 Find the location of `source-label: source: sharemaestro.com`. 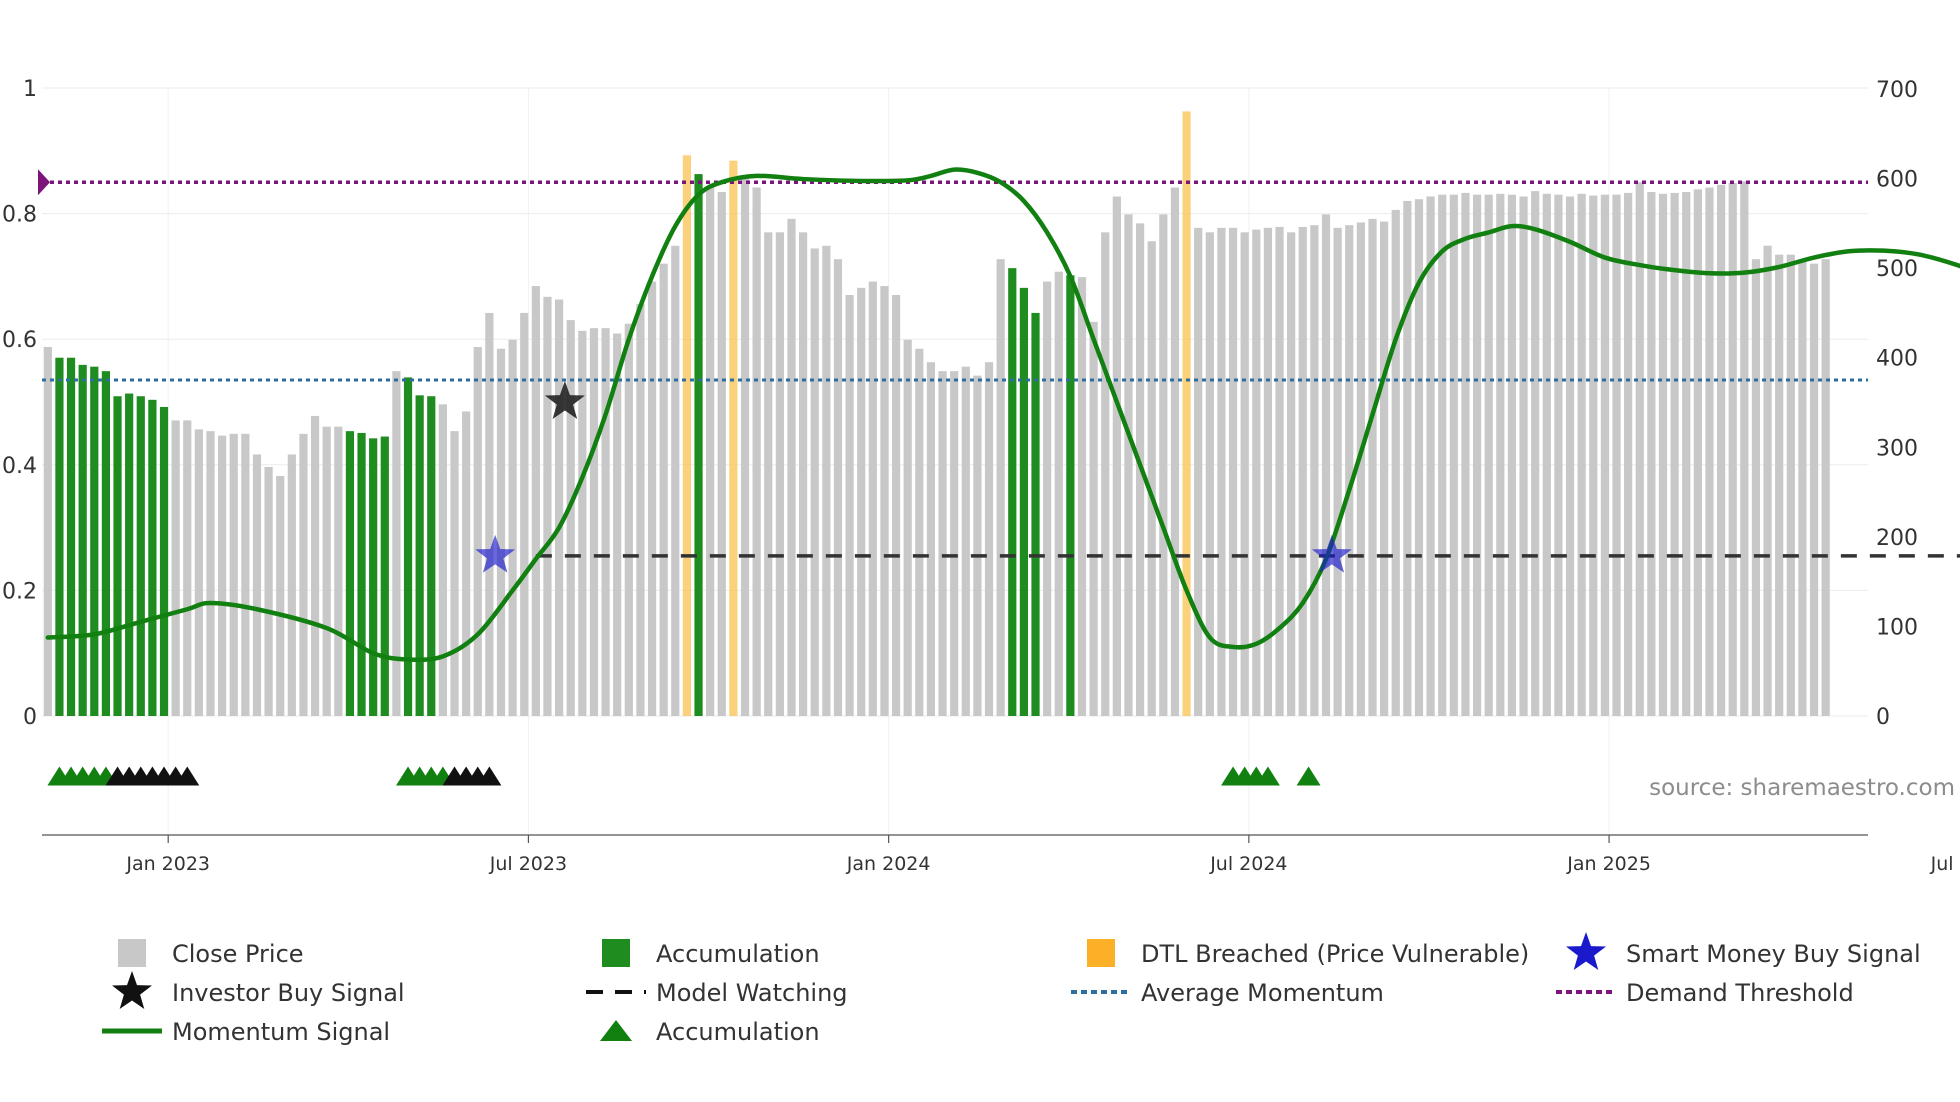

source-label: source: sharemaestro.com is located at coordinates (1802, 788).